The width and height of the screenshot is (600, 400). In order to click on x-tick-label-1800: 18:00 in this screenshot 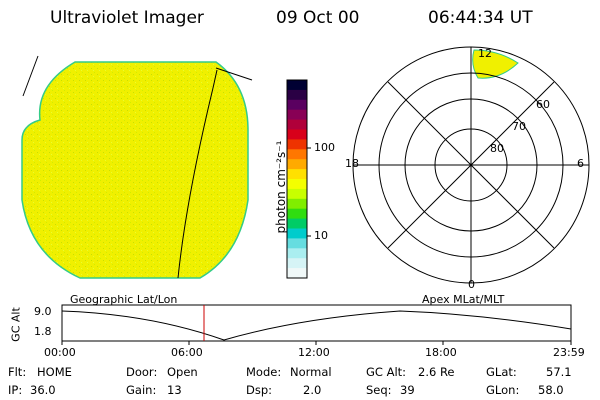, I will do `click(441, 352)`.